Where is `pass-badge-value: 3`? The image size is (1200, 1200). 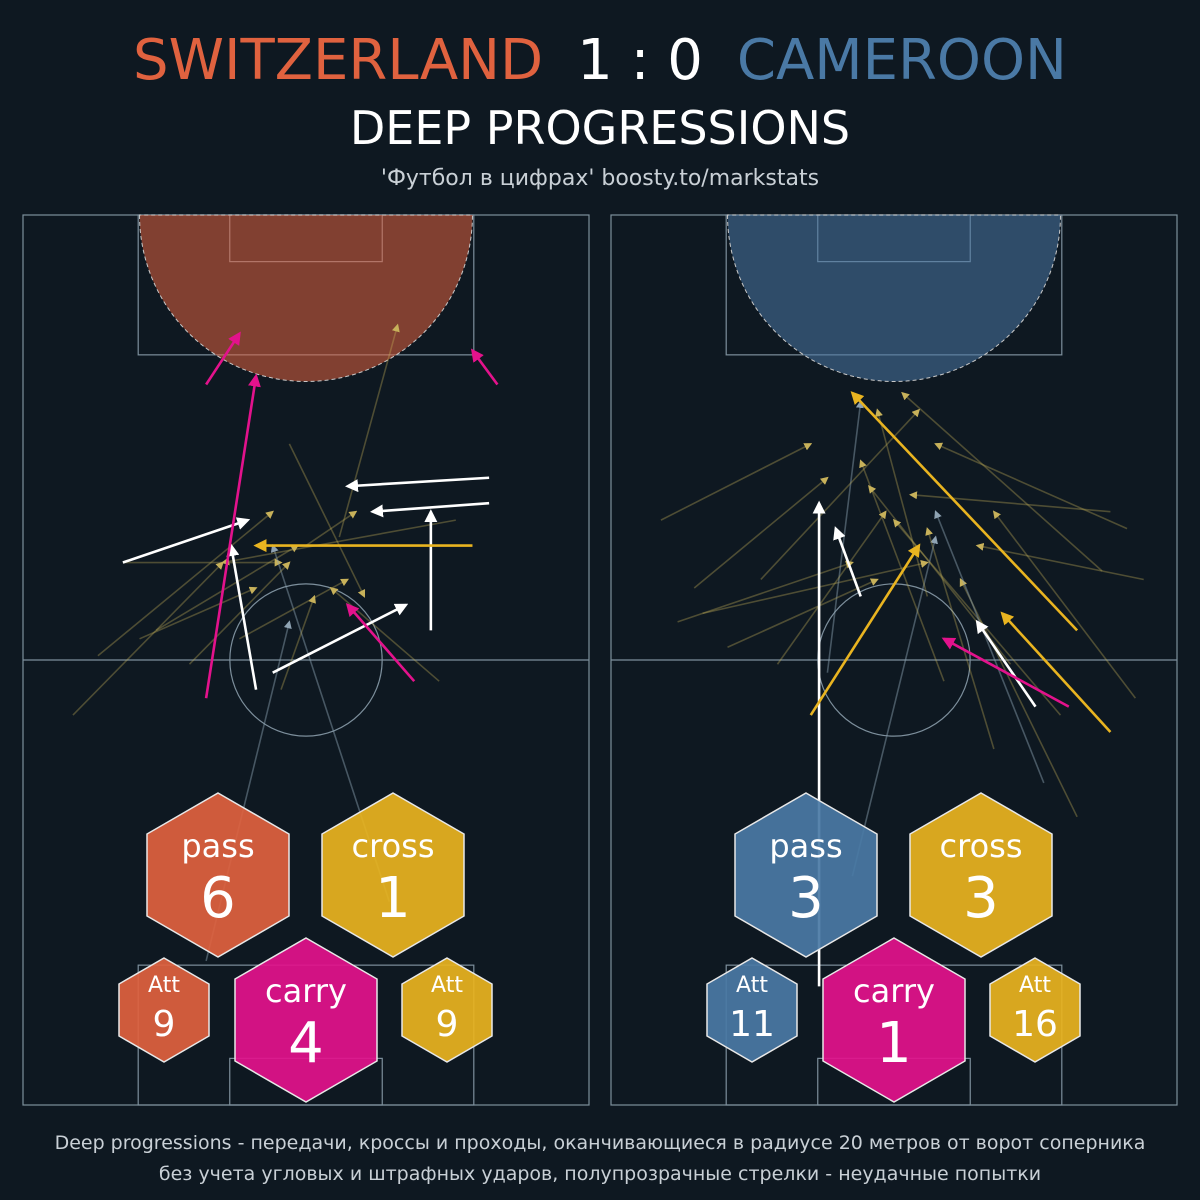 pass-badge-value: 3 is located at coordinates (806, 898).